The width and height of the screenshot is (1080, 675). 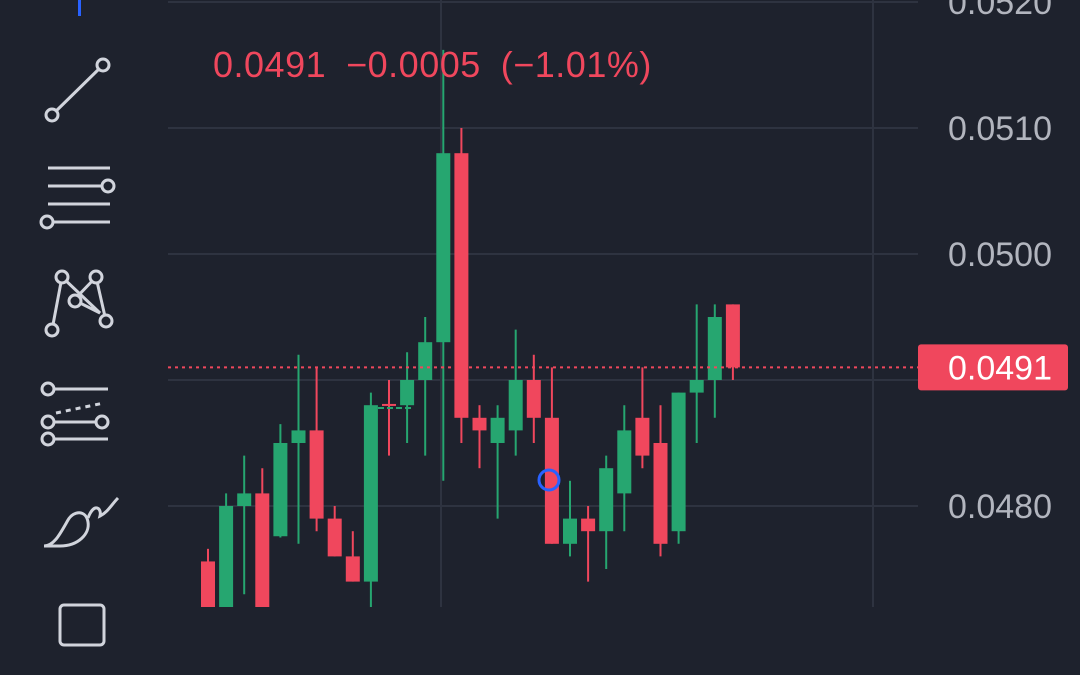 What do you see at coordinates (80, 635) in the screenshot?
I see `ruler-icon` at bounding box center [80, 635].